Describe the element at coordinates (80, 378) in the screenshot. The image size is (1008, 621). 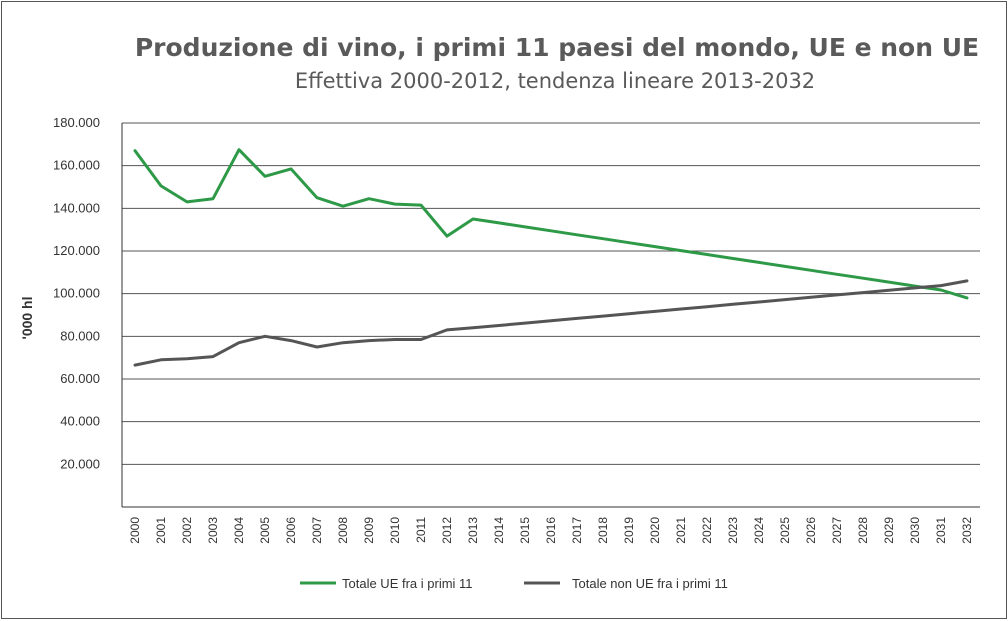
I see `y-tick-label: 60.000` at that location.